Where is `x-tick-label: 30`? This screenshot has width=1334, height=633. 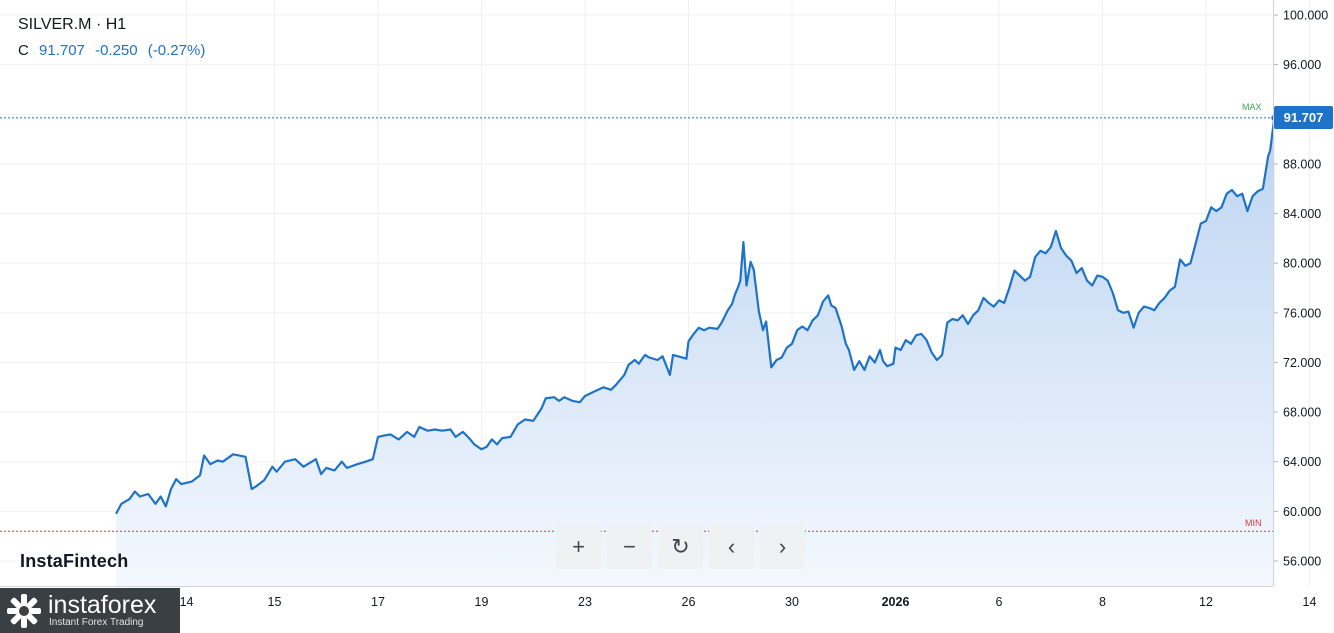 x-tick-label: 30 is located at coordinates (792, 602).